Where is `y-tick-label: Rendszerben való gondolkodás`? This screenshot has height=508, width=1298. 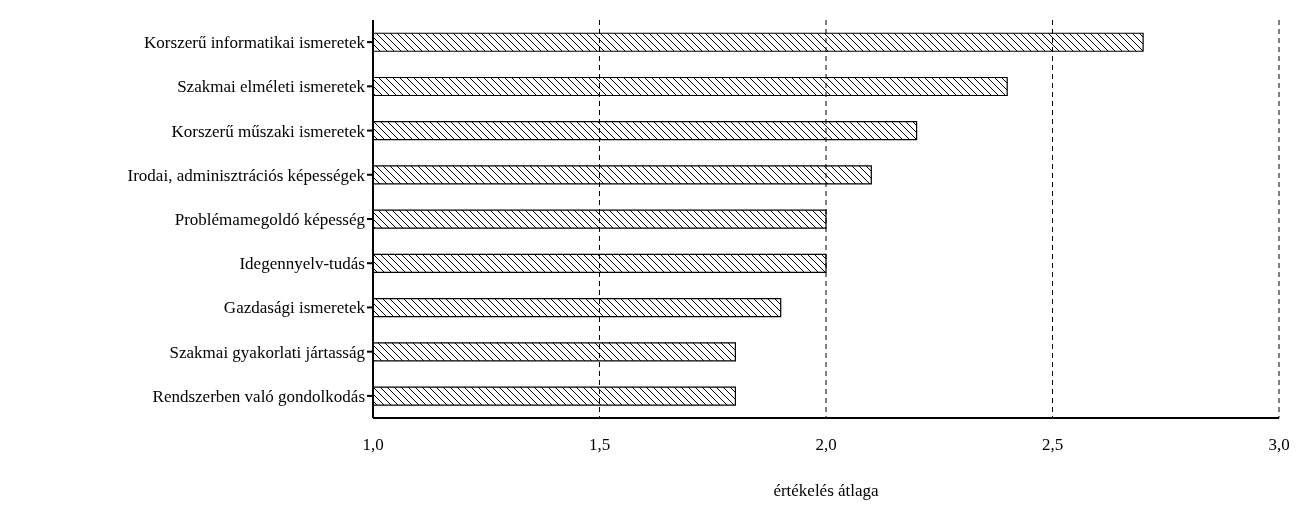 y-tick-label: Rendszerben való gondolkodás is located at coordinates (258, 396).